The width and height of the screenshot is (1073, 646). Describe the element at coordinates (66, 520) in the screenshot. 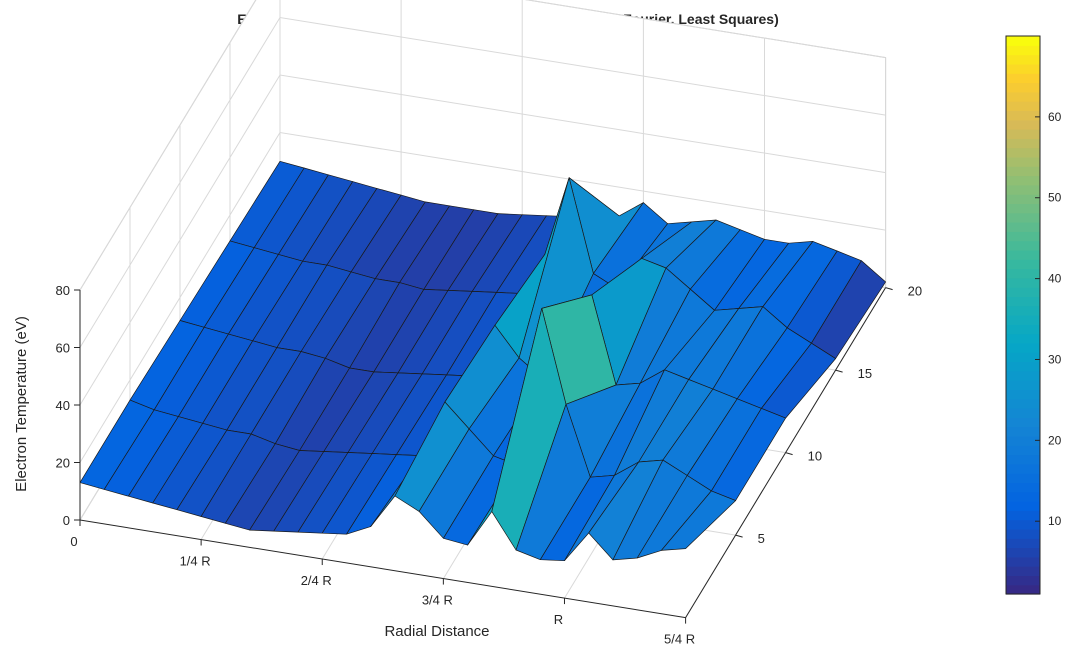

I see `z-tick-label: 0` at that location.